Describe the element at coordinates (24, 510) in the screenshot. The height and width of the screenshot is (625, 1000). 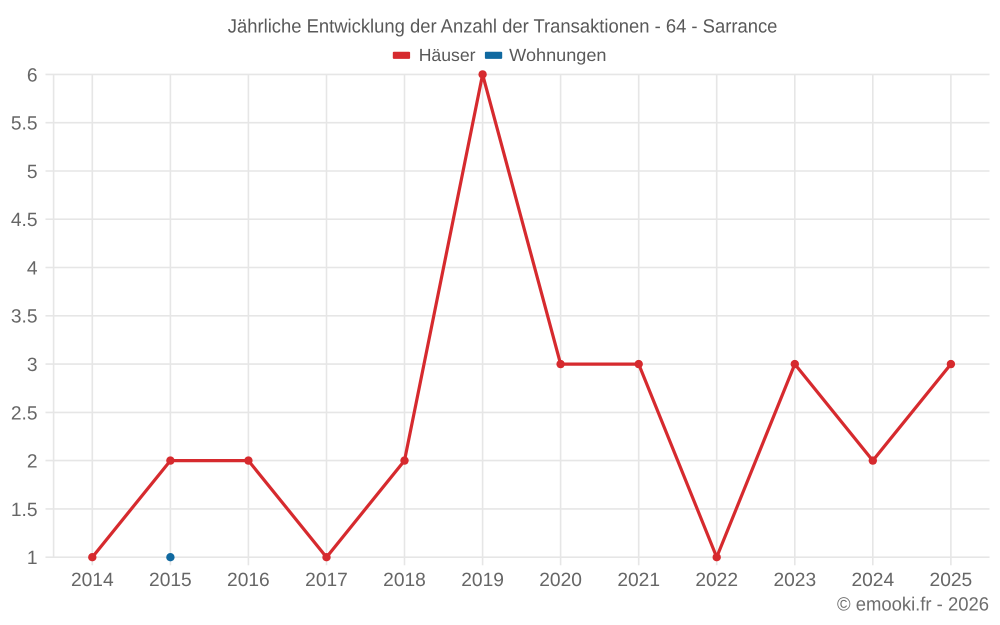
I see `svg-text: 1.5` at that location.